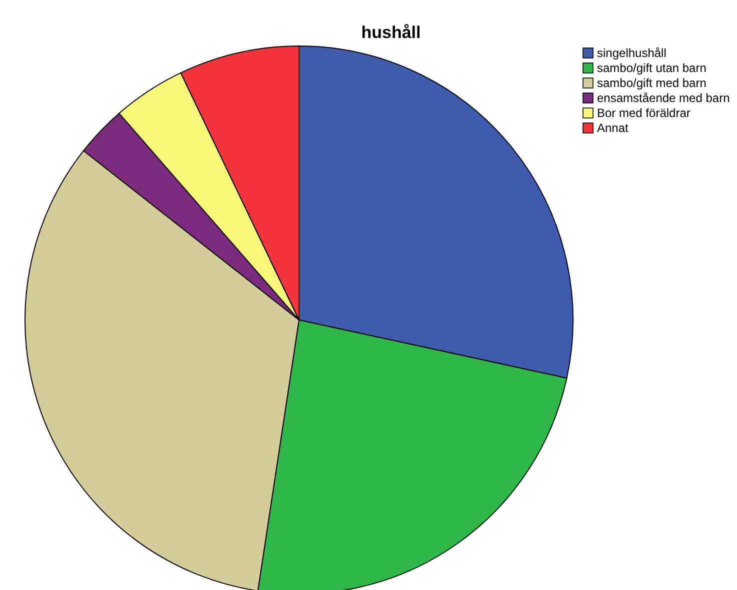 The height and width of the screenshot is (590, 737). I want to click on legend-label: Annat, so click(613, 128).